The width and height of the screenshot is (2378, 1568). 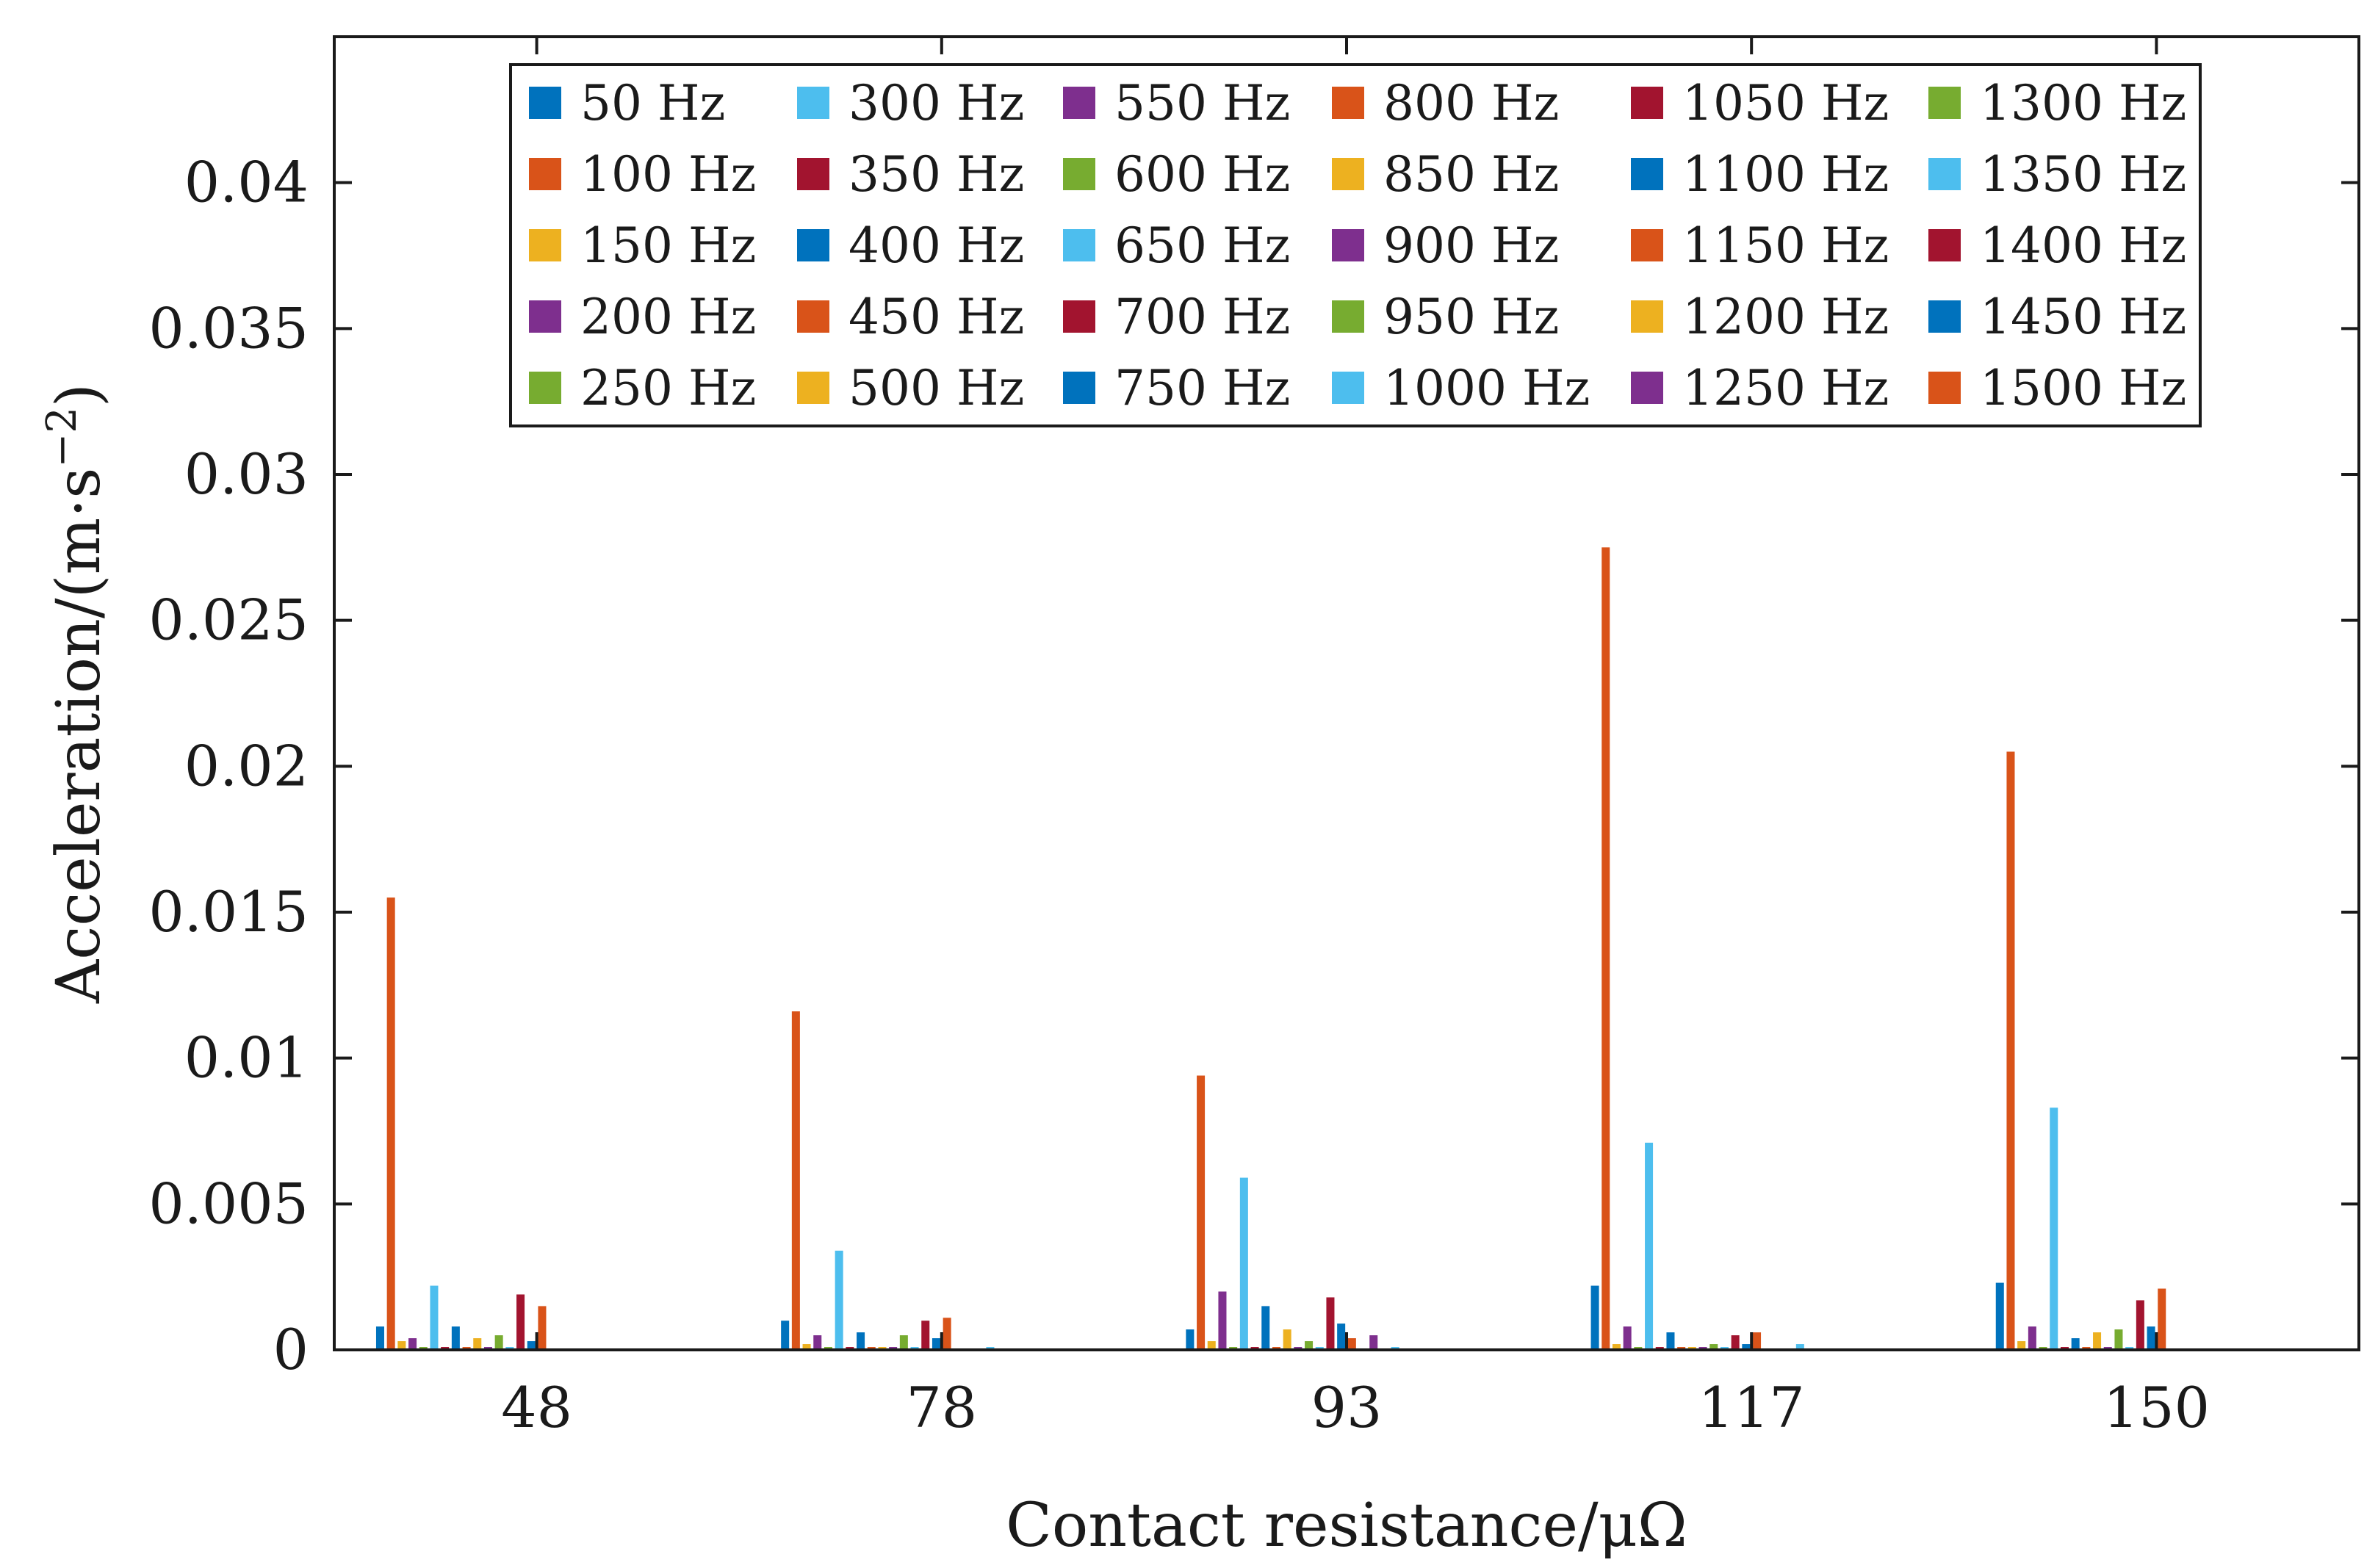 What do you see at coordinates (246, 182) in the screenshot?
I see `y-tick-label: 0.04` at bounding box center [246, 182].